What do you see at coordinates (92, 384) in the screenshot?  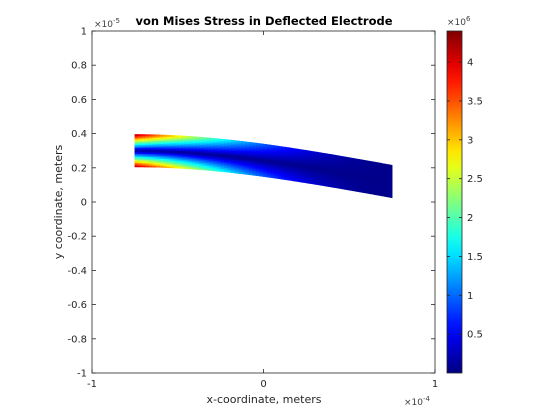 I see `x-tick-label: -1` at bounding box center [92, 384].